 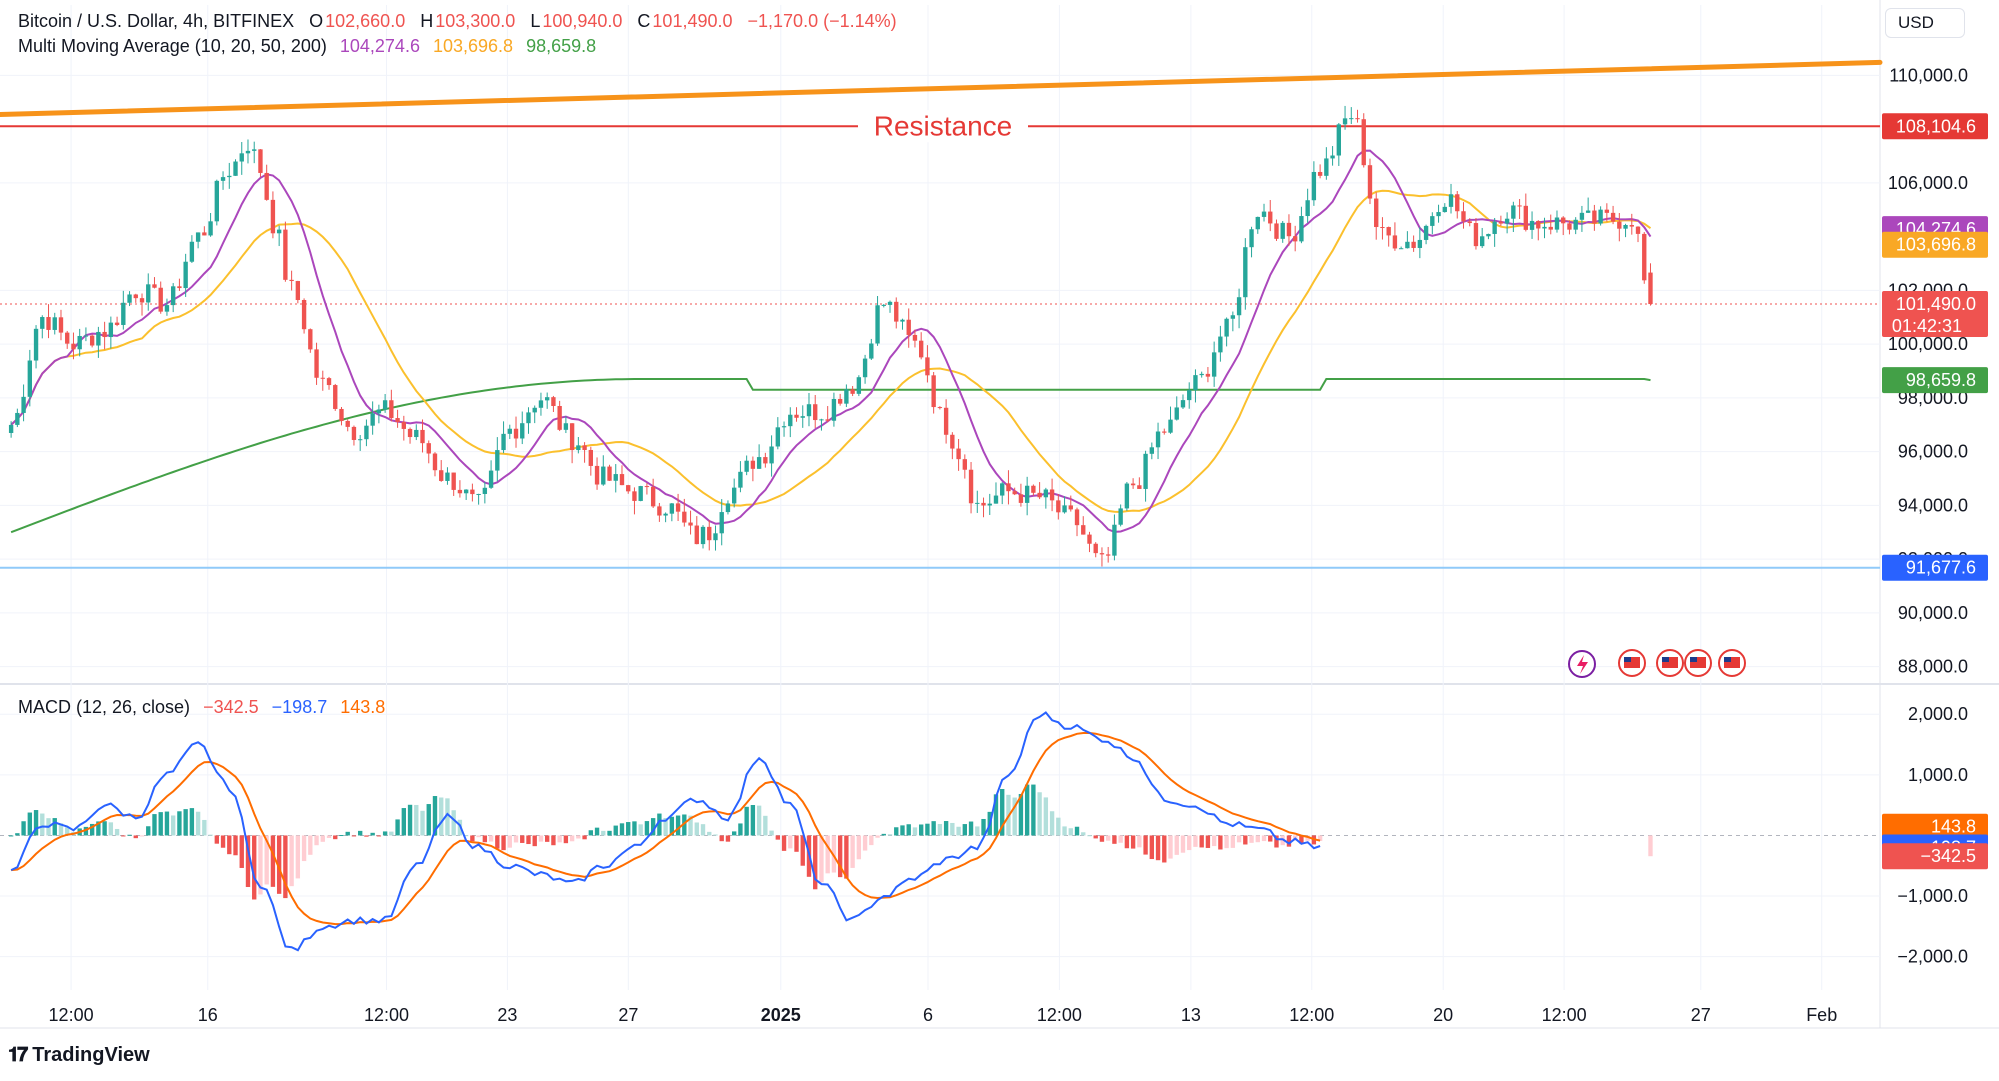 What do you see at coordinates (1932, 896) in the screenshot?
I see `macd-y-tick-label: −1,000.0` at bounding box center [1932, 896].